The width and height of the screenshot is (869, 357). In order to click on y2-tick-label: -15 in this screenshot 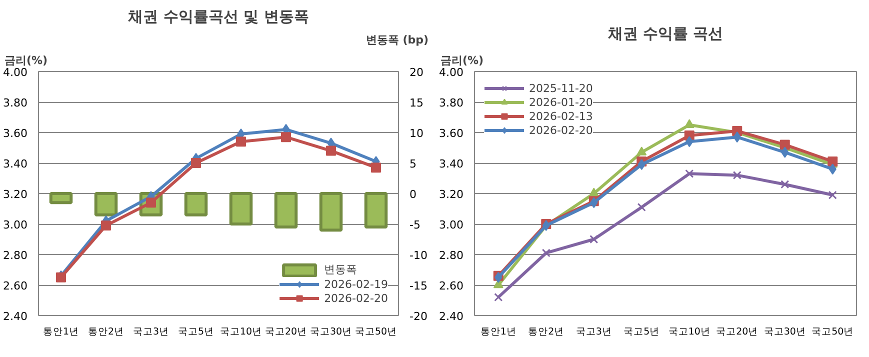, I will do `click(419, 286)`.